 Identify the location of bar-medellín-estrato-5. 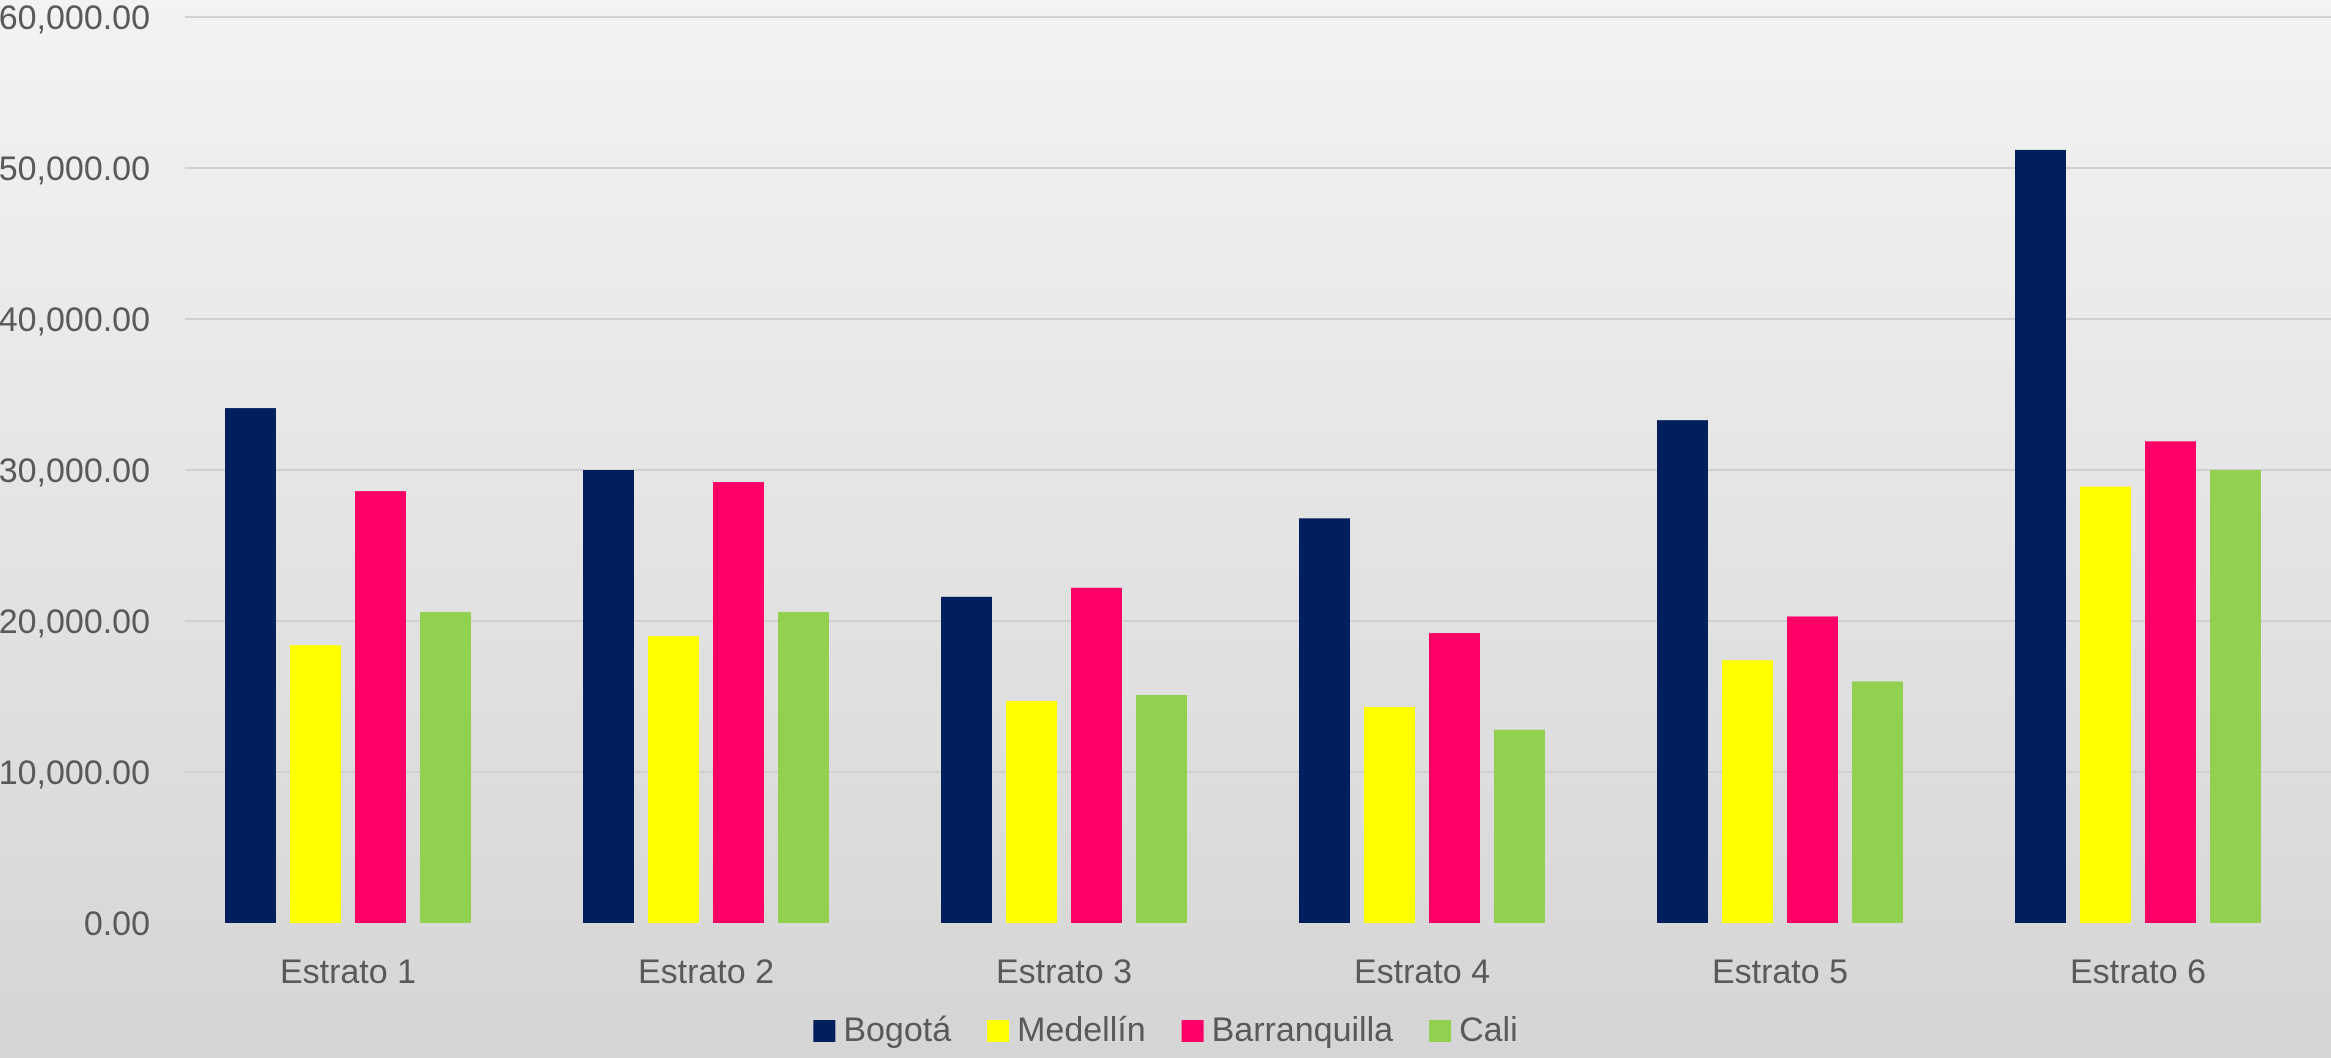
(1747, 791).